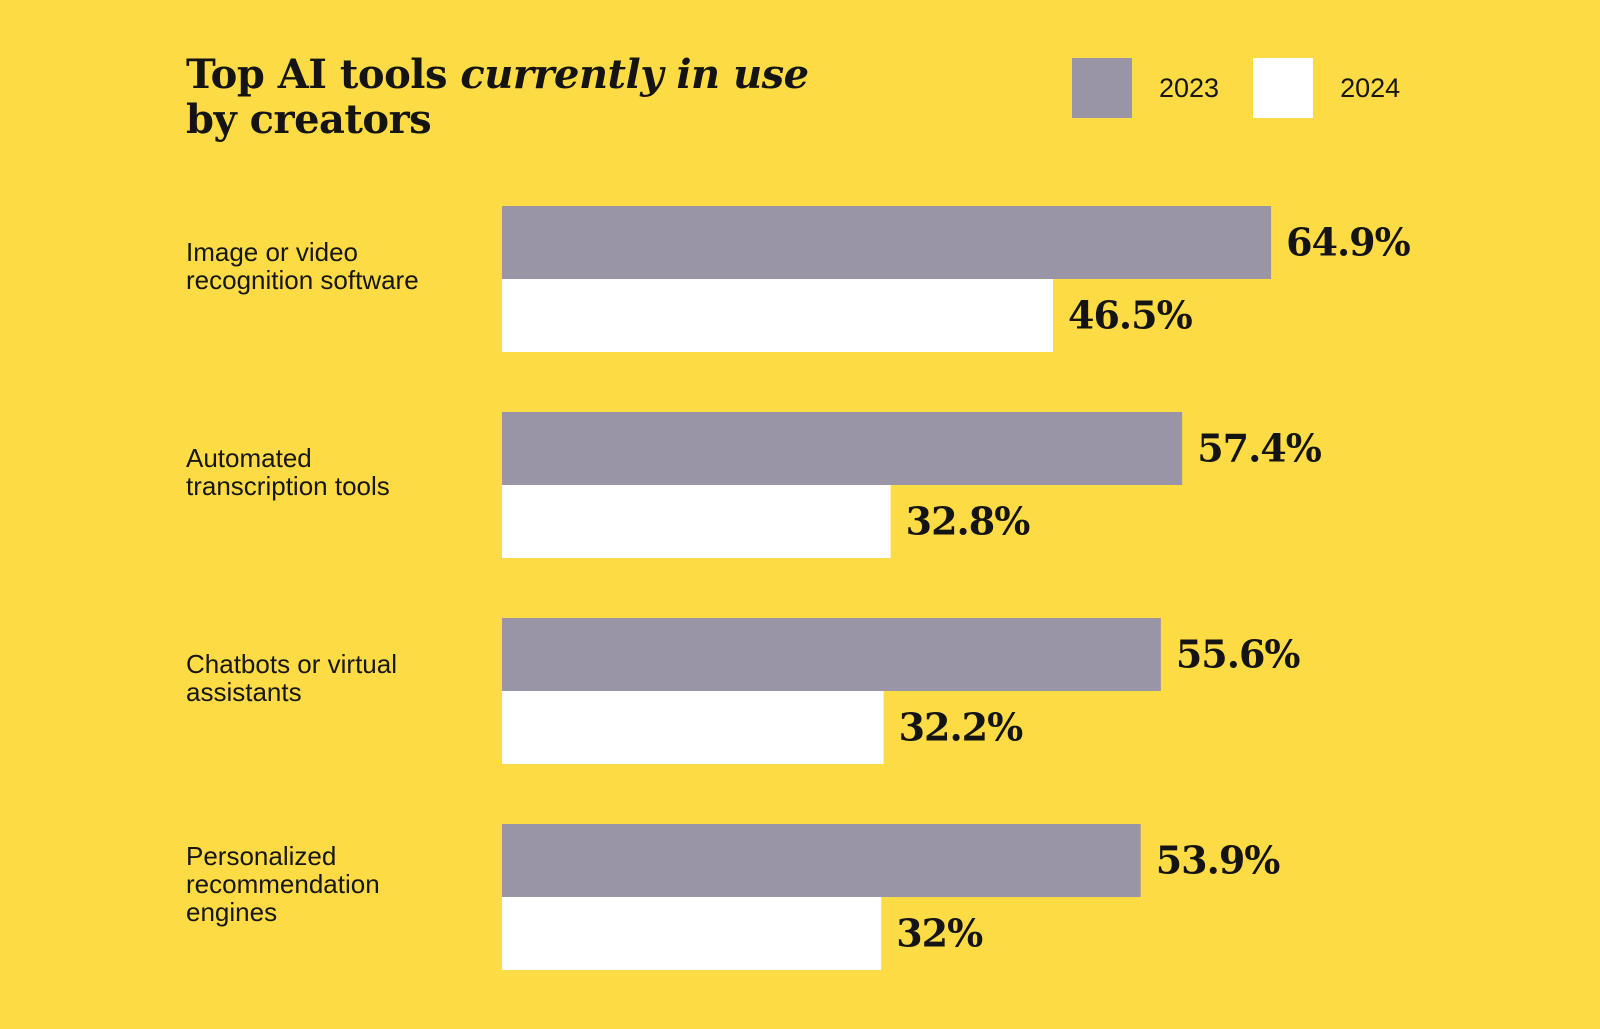  I want to click on legend-label-2023: 2023, so click(1189, 87).